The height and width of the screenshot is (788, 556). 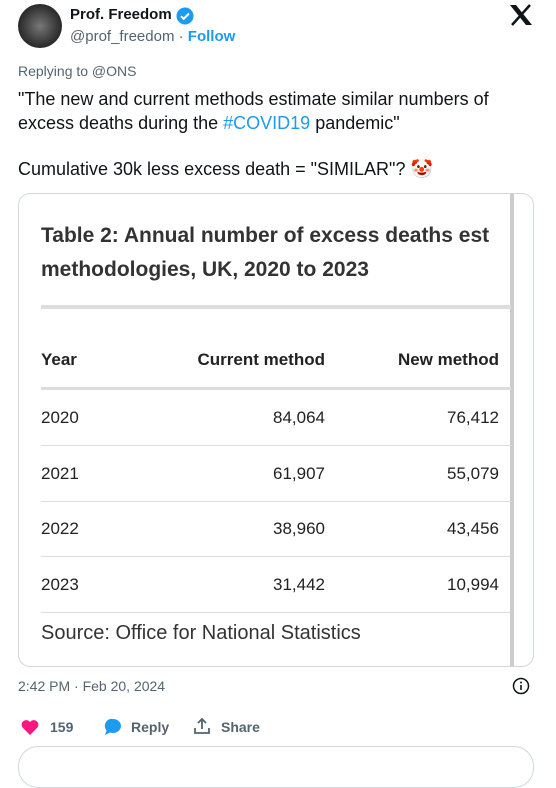 What do you see at coordinates (77, 71) in the screenshot?
I see `replying-to: Replying to @ONS` at bounding box center [77, 71].